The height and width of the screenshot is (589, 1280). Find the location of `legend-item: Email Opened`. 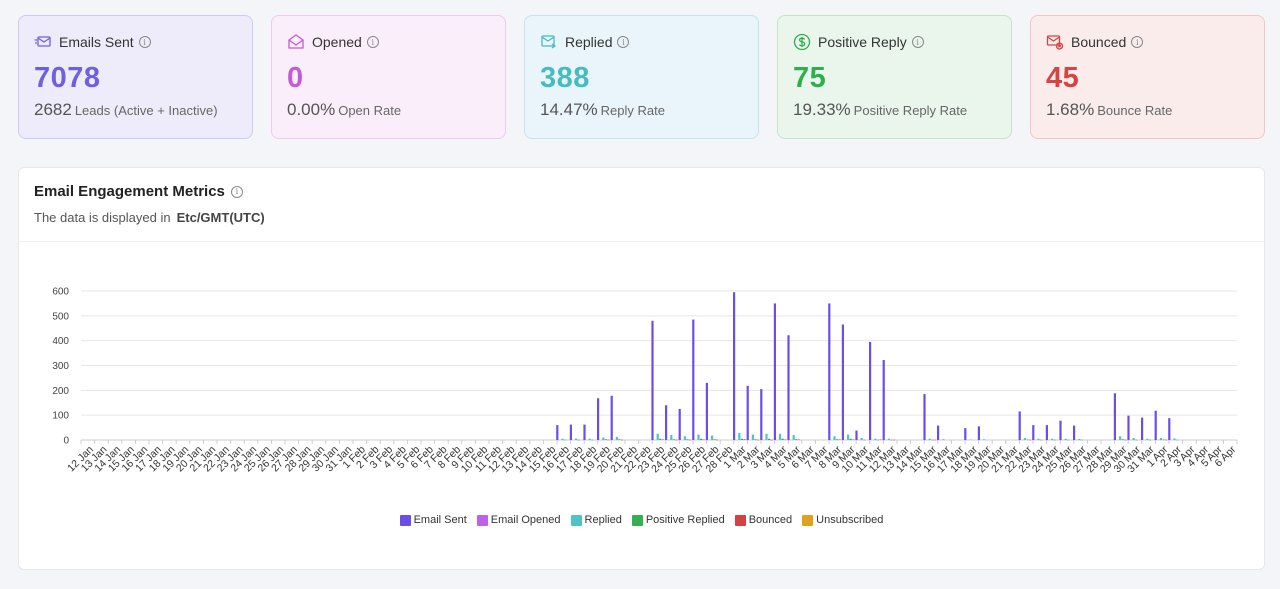

legend-item: Email Opened is located at coordinates (518, 520).